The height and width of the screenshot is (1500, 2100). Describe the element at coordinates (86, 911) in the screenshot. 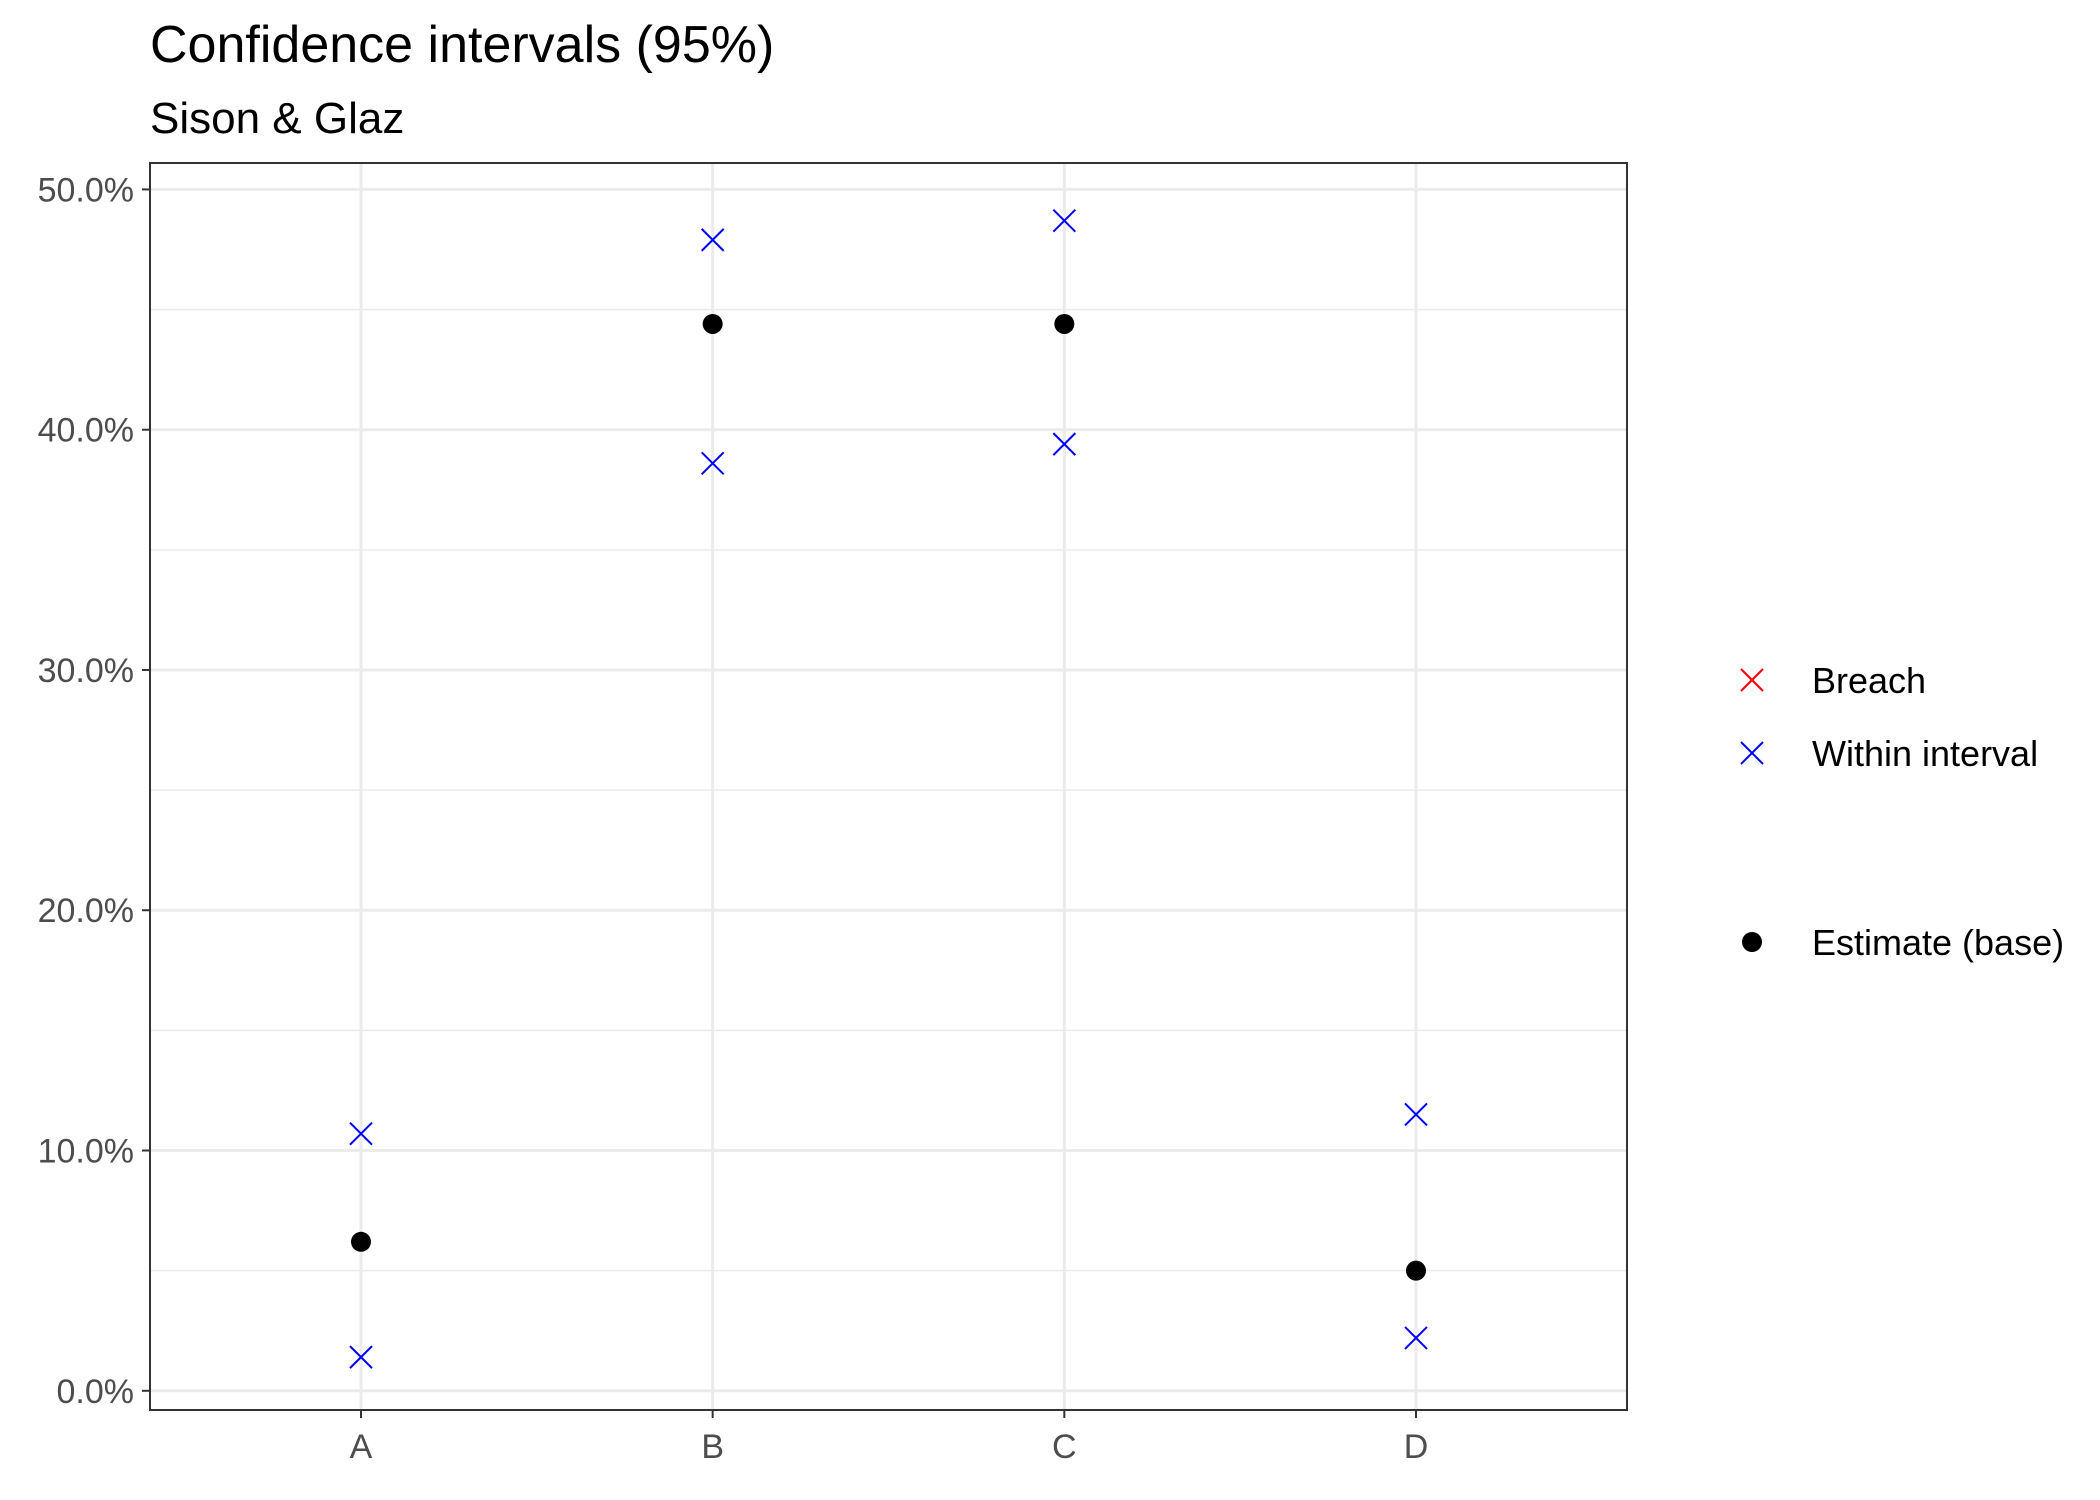

I see `y-tick-label: 20.0%` at that location.